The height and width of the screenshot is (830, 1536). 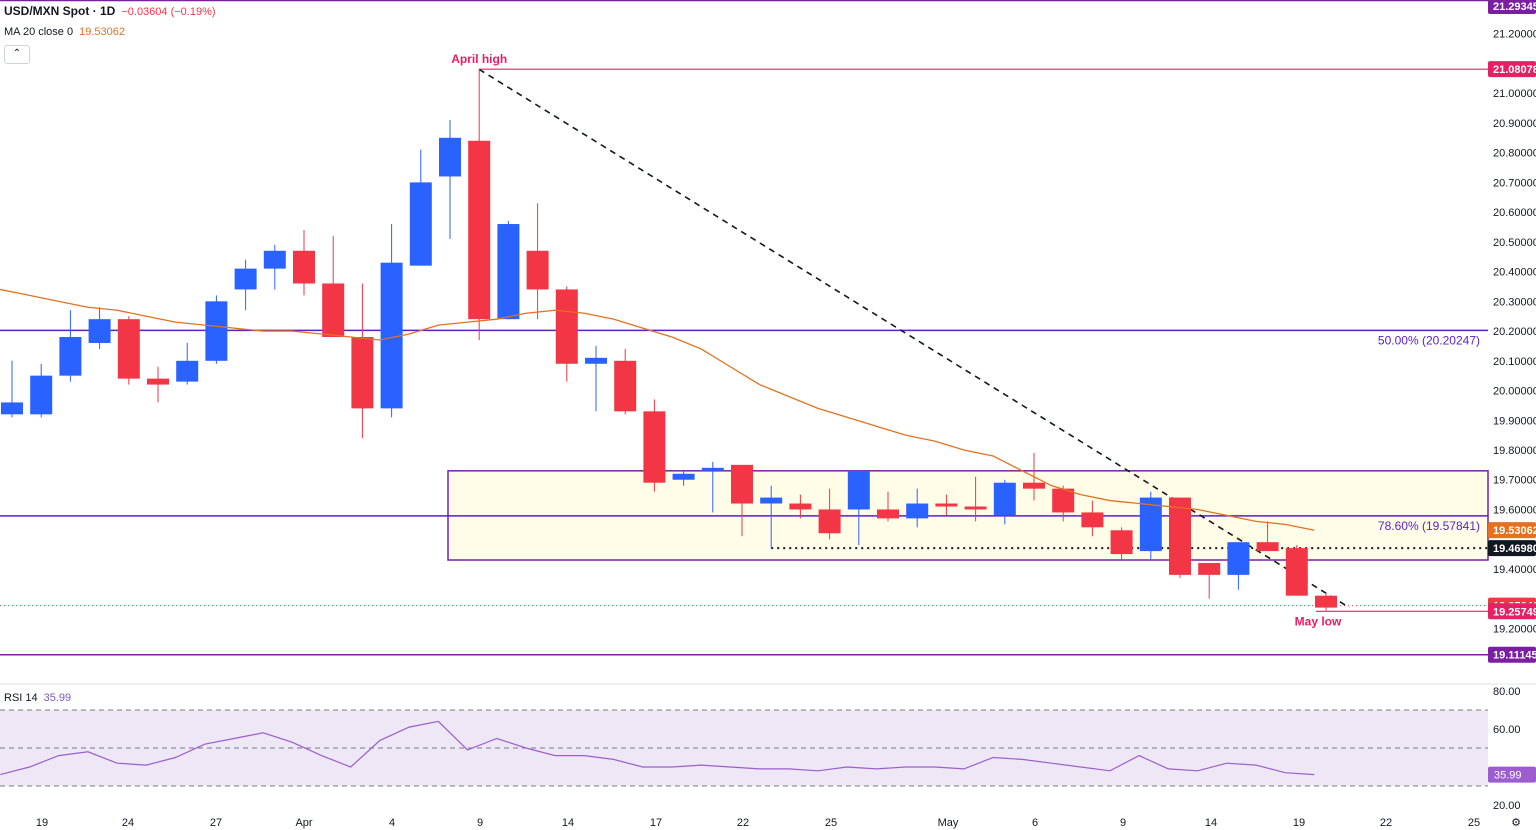 What do you see at coordinates (1514, 94) in the screenshot?
I see `price-tick-label: 21.00000` at bounding box center [1514, 94].